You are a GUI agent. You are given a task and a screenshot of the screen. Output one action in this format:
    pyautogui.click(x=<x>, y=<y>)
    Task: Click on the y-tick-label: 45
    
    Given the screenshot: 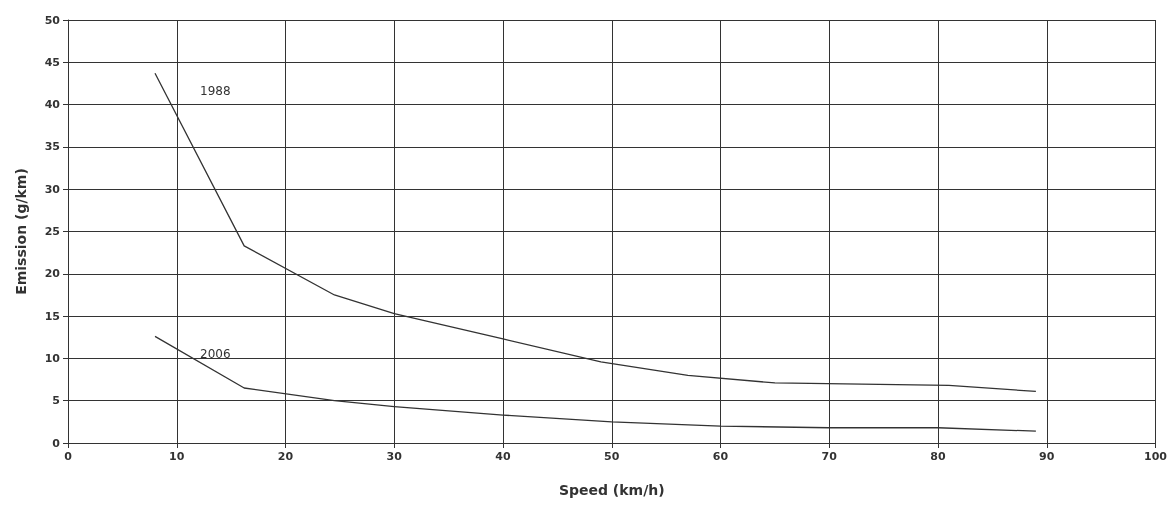 What is the action you would take?
    pyautogui.click(x=52, y=62)
    